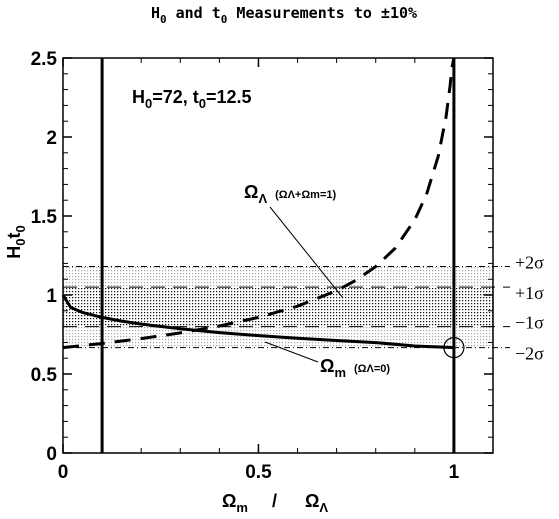 The height and width of the screenshot is (519, 559). What do you see at coordinates (284, 15) in the screenshot?
I see `chart-title: H0 and t0 Measurements to ±10%` at bounding box center [284, 15].